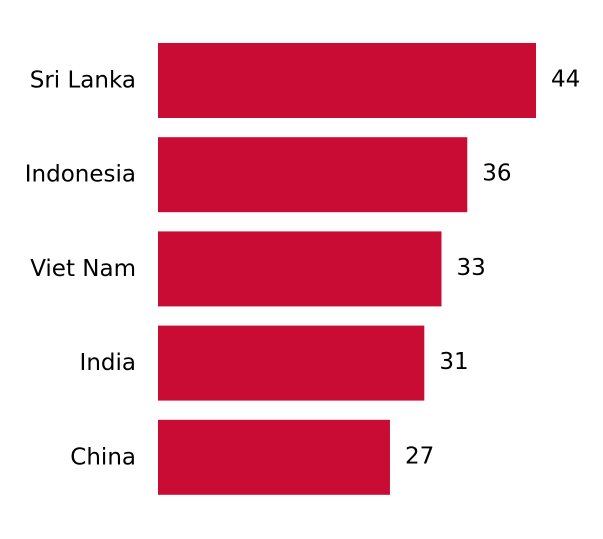 Image resolution: width=603 pixels, height=539 pixels. What do you see at coordinates (496, 174) in the screenshot?
I see `value-label-indonesia: 36` at bounding box center [496, 174].